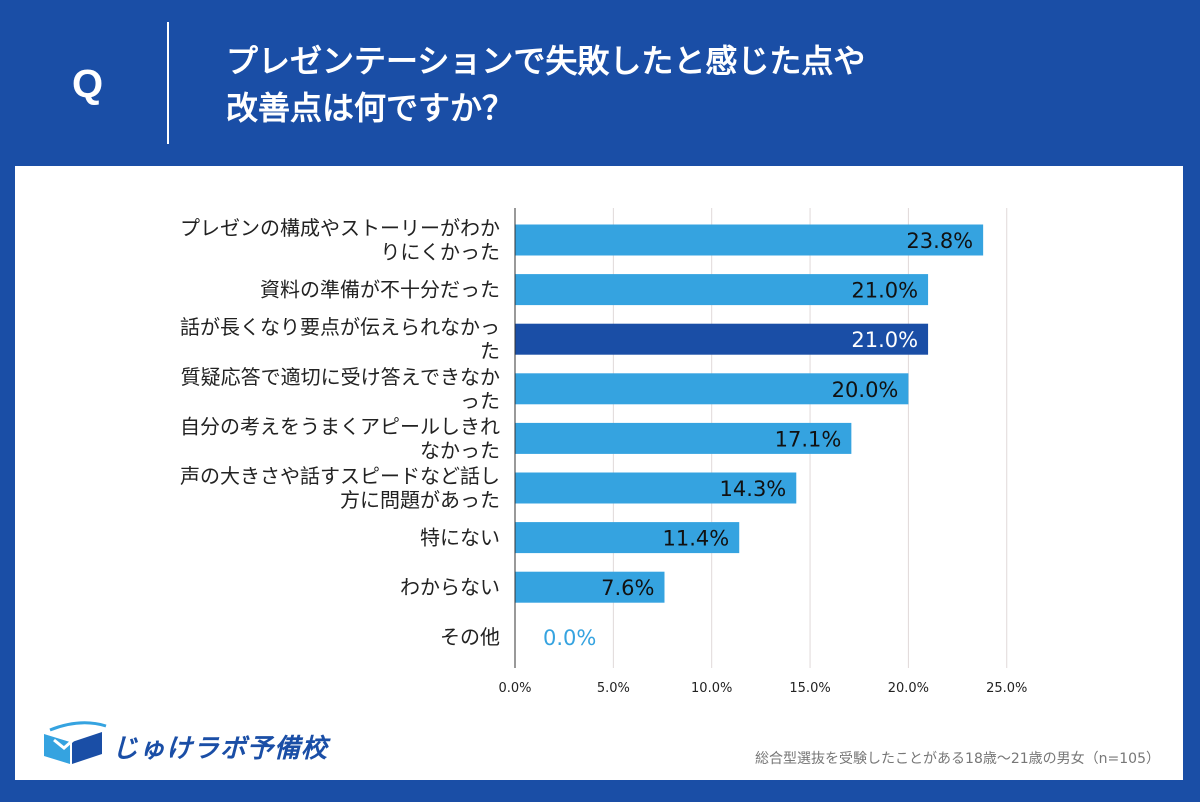  Describe the element at coordinates (1006, 688) in the screenshot. I see `x-tick-label: 25.0%` at that location.